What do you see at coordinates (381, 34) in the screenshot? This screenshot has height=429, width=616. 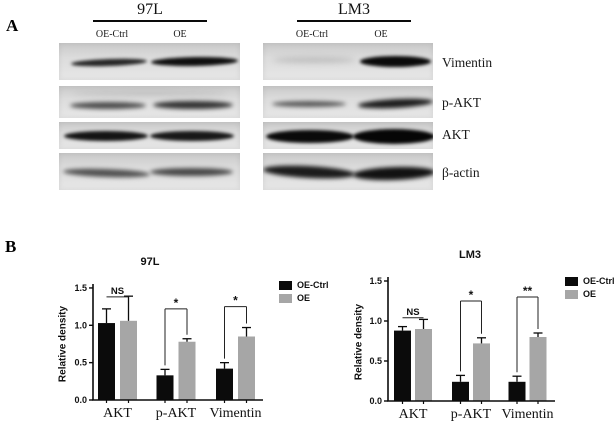 I see `lane-label-lm3-oe: OE` at bounding box center [381, 34].